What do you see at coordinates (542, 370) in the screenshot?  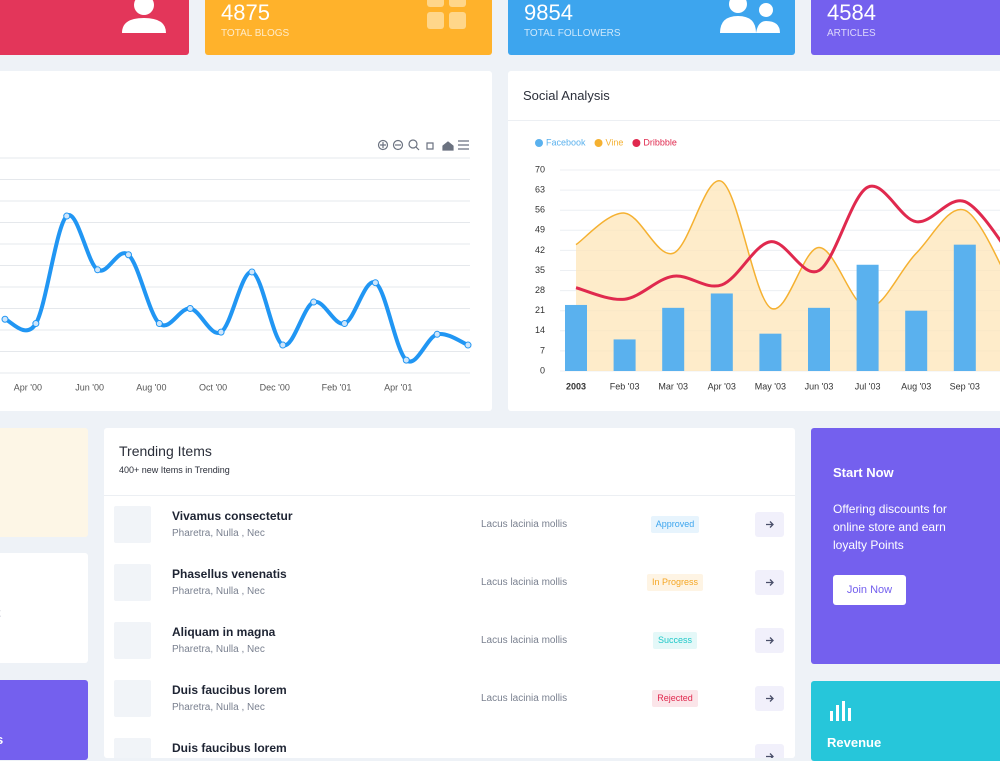 I see `y-tick-label: 0` at bounding box center [542, 370].